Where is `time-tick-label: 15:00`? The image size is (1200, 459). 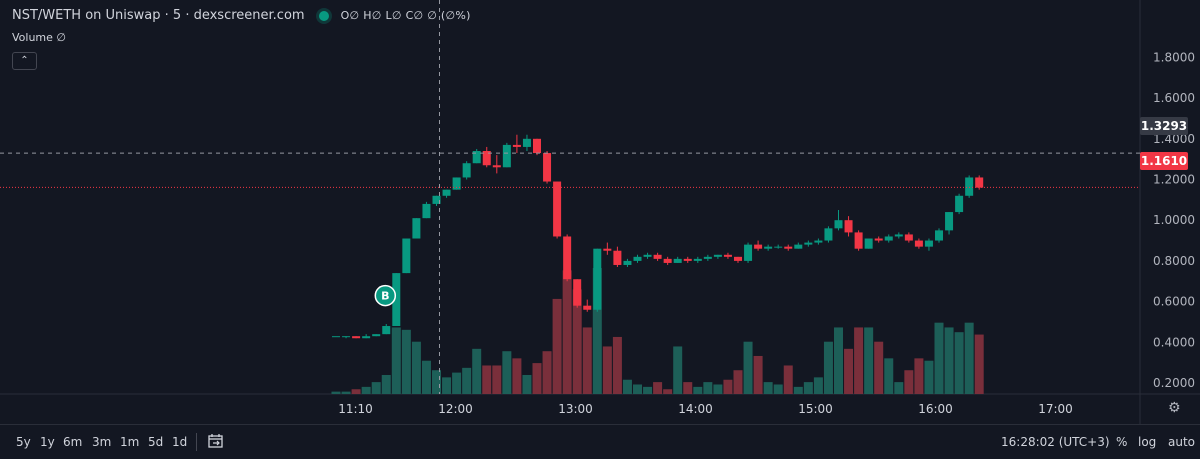 time-tick-label: 15:00 is located at coordinates (815, 409).